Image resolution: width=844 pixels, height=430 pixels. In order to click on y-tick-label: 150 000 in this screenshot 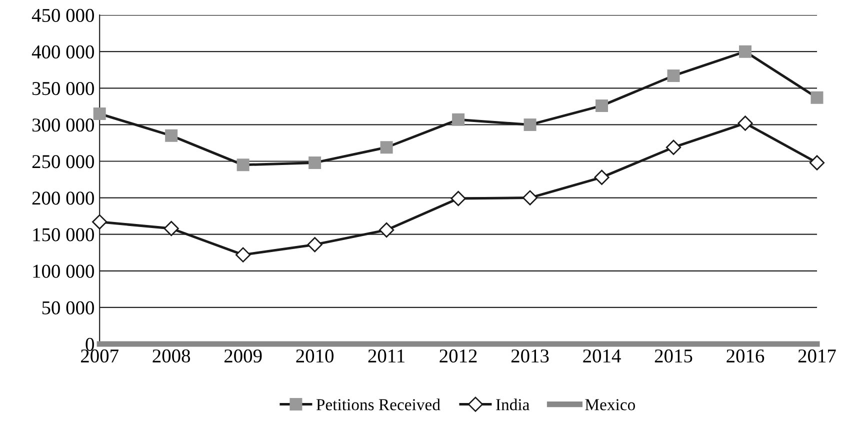, I will do `click(63, 235)`.